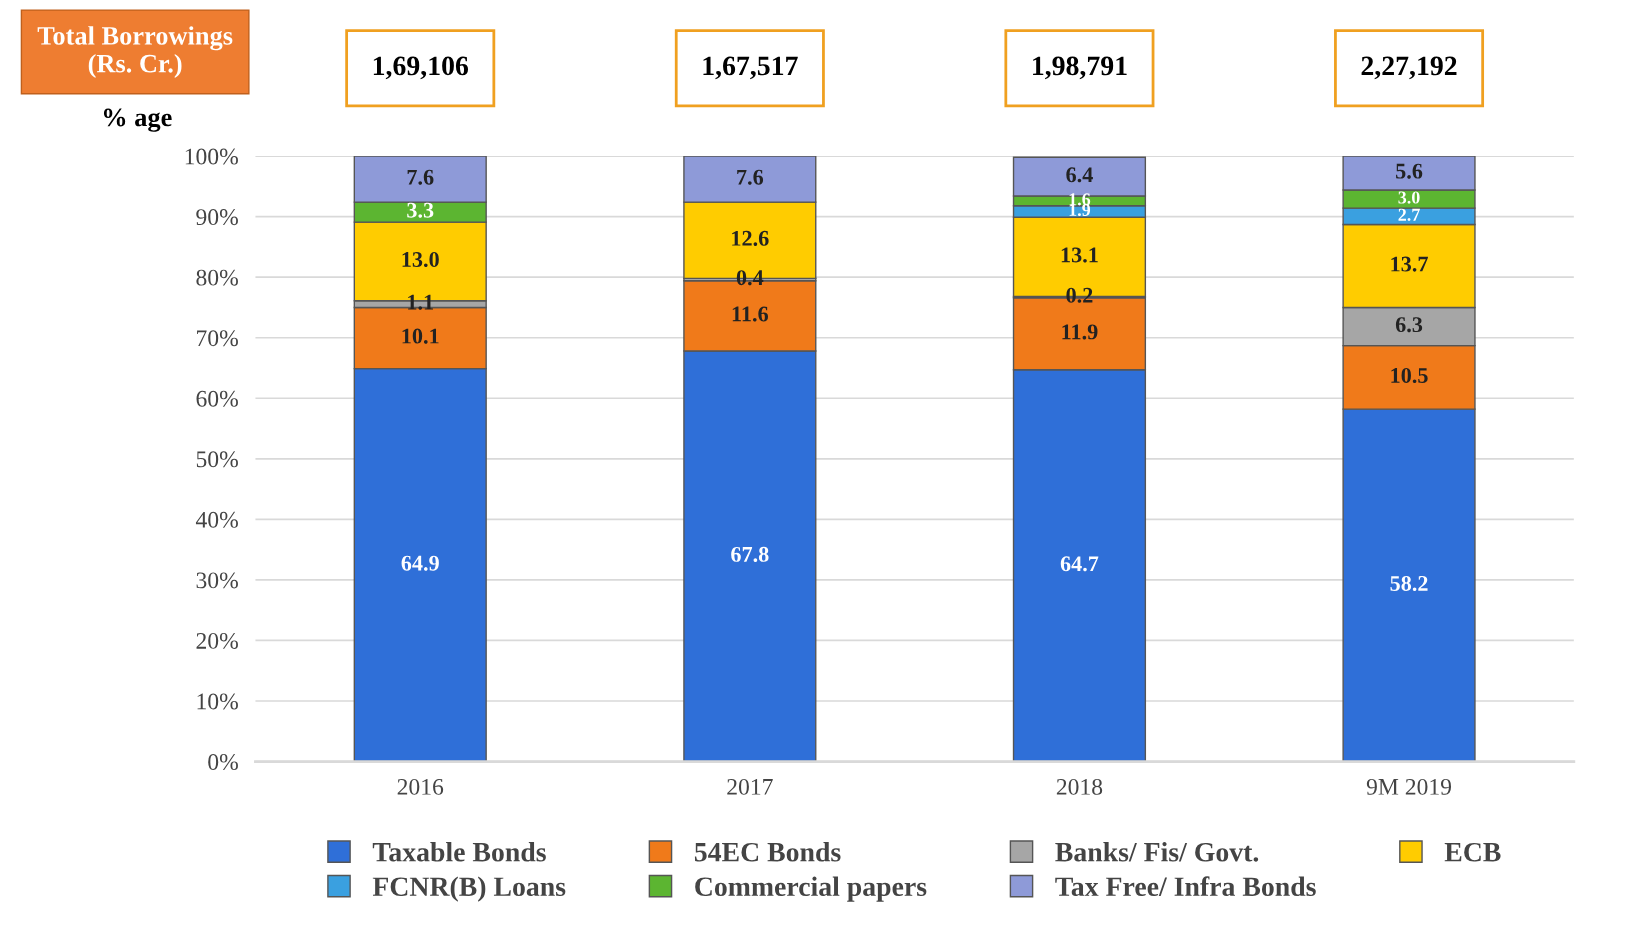 This screenshot has height=946, width=1648. Describe the element at coordinates (750, 238) in the screenshot. I see `data-label: 12.6` at that location.